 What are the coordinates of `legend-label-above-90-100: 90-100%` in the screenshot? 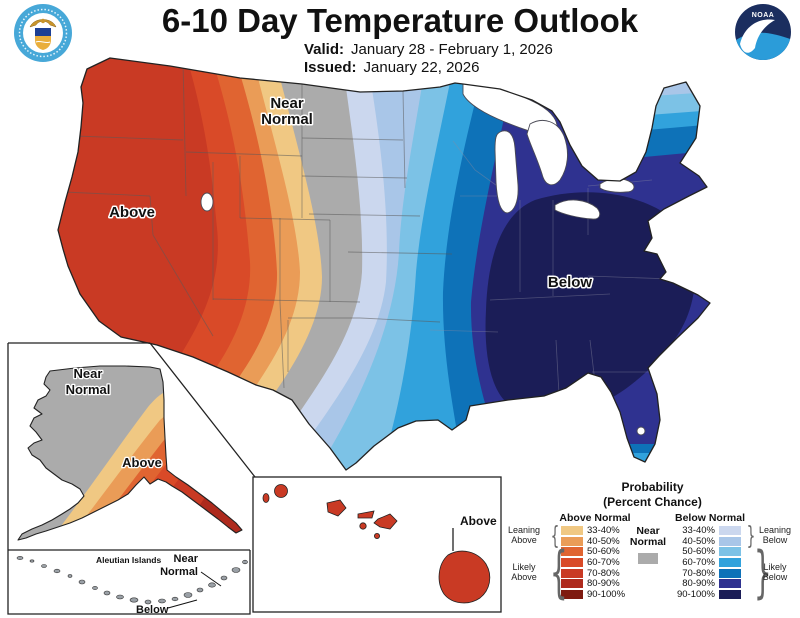 It's located at (606, 594).